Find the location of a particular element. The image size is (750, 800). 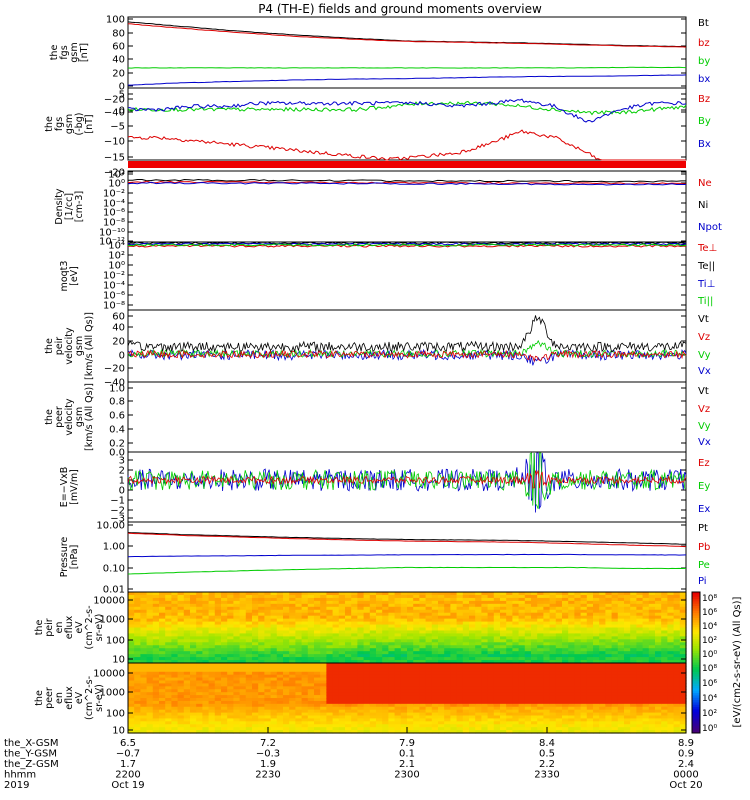

y-tick-label: 20 is located at coordinates (118, 74).